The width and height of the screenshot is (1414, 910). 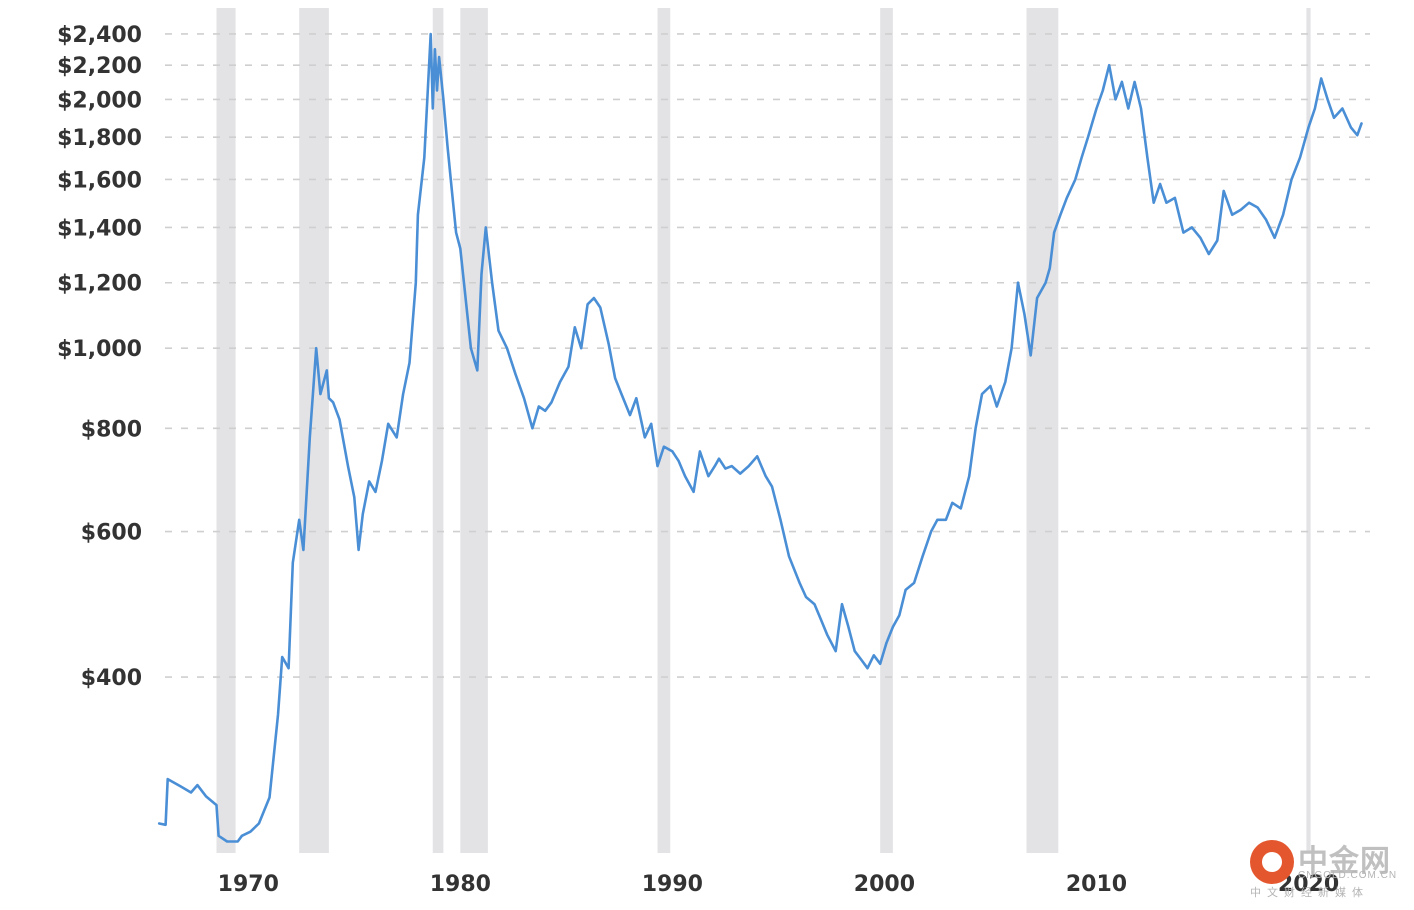 What do you see at coordinates (1272, 862) in the screenshot?
I see `cngold-logo-icon` at bounding box center [1272, 862].